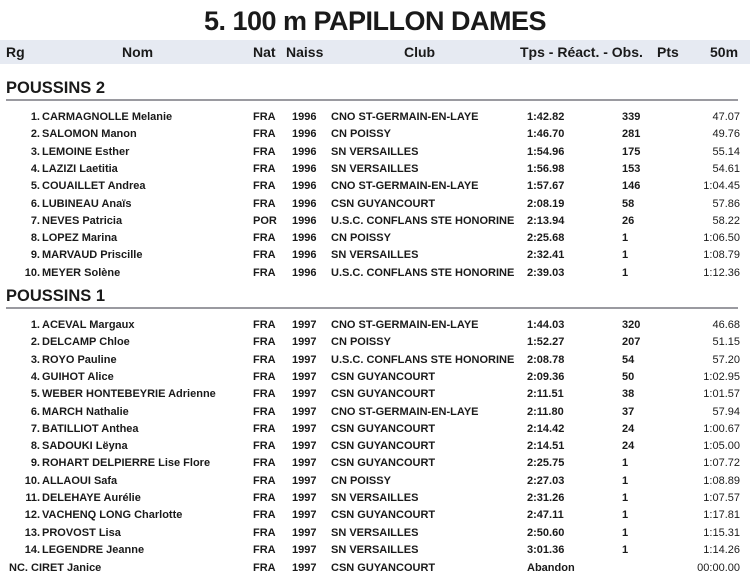  Describe the element at coordinates (721, 549) in the screenshot. I see `split-50m: 1:14.26` at that location.